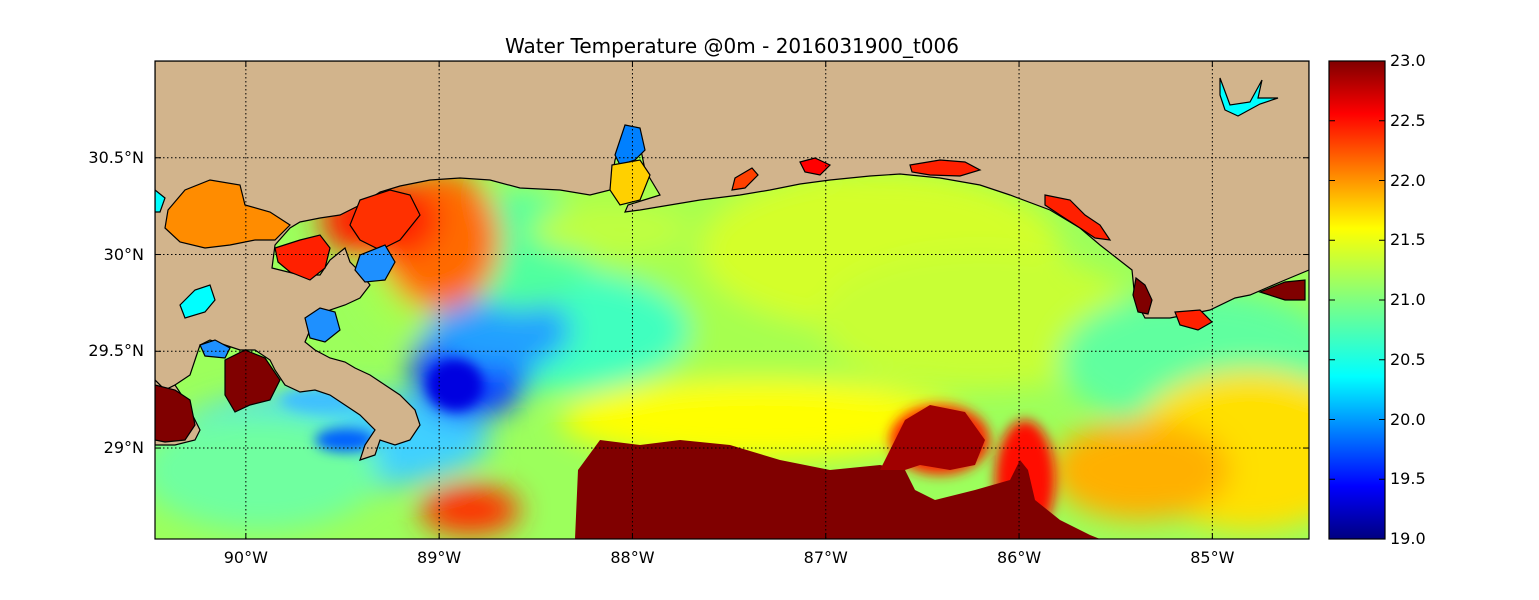 The width and height of the screenshot is (1539, 600). What do you see at coordinates (1408, 359) in the screenshot?
I see `colorbar-tick-label: 20.5` at bounding box center [1408, 359].